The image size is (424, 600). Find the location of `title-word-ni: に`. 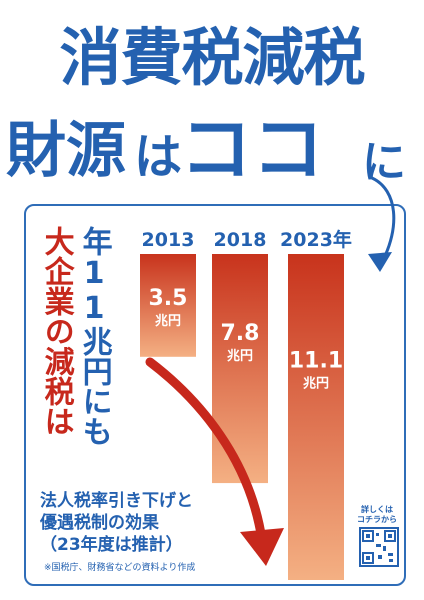

title-word-ni: に is located at coordinates (384, 162).